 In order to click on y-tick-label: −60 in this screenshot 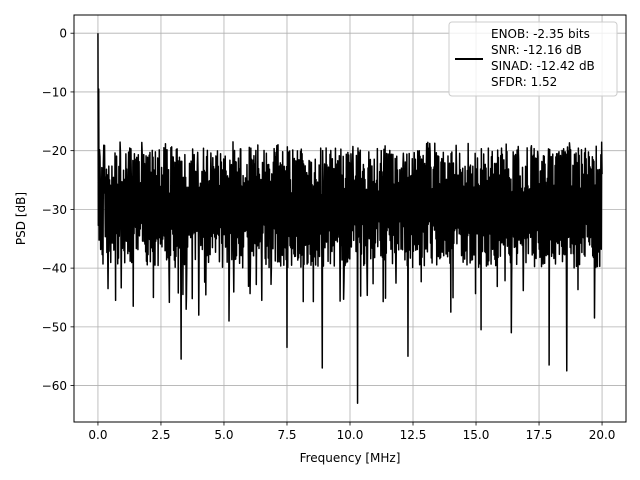, I will do `click(54, 386)`.